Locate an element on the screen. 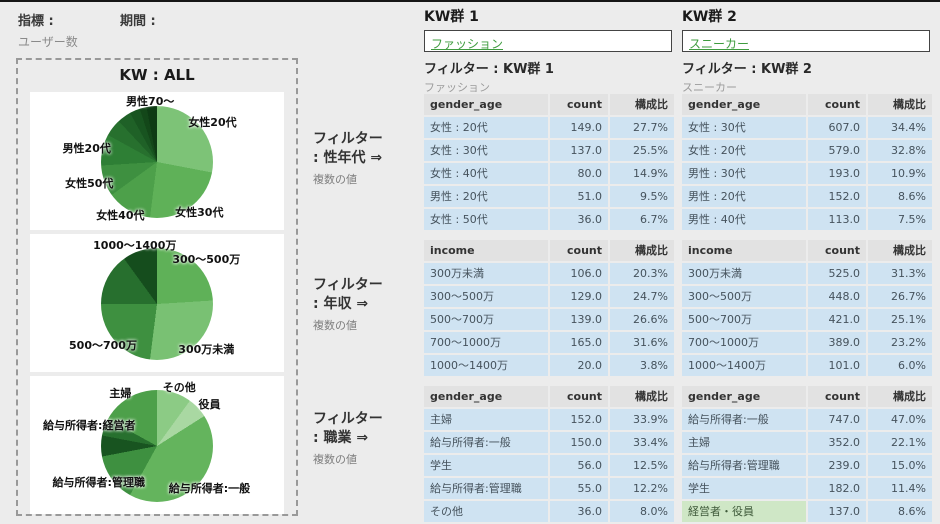 This screenshot has height=524, width=940. kw-group-2-filter-title: フィルター : KW群 2 is located at coordinates (747, 69).